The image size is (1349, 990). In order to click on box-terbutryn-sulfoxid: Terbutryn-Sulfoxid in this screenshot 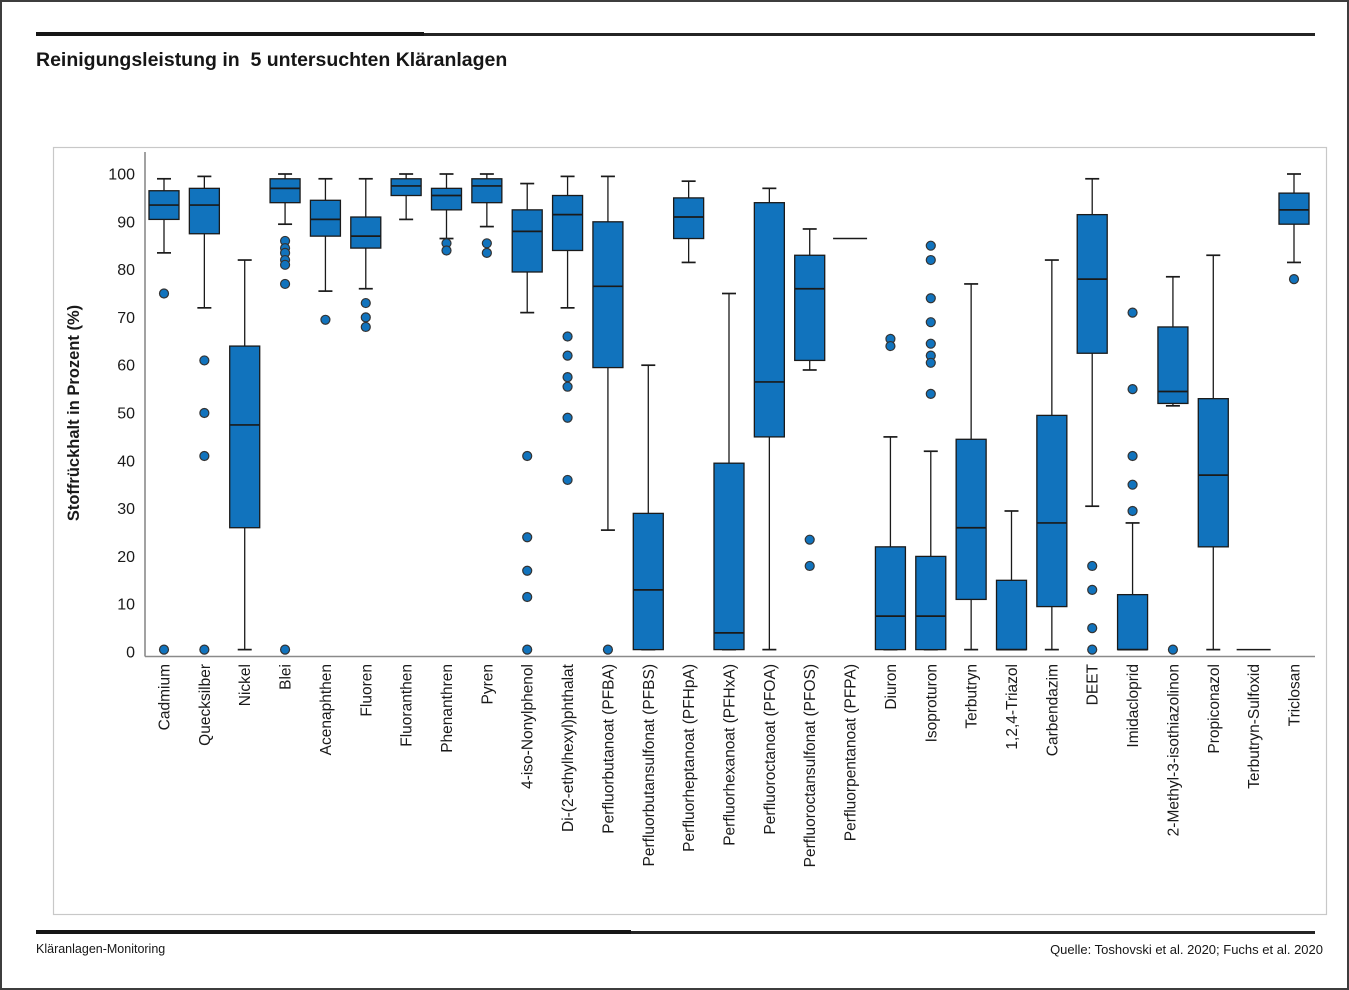, I will do `click(1253, 718)`.